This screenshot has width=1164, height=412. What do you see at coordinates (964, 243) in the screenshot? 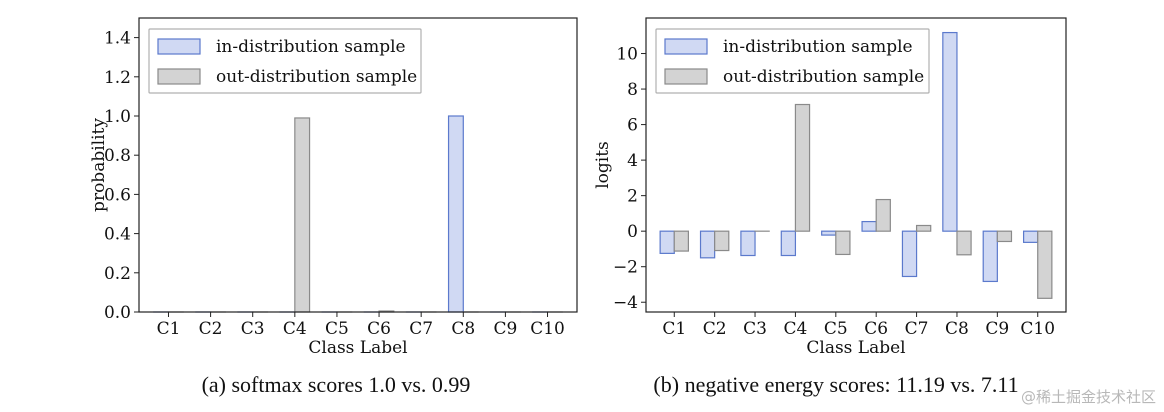
I see `out-distribution-bar-c8` at bounding box center [964, 243].